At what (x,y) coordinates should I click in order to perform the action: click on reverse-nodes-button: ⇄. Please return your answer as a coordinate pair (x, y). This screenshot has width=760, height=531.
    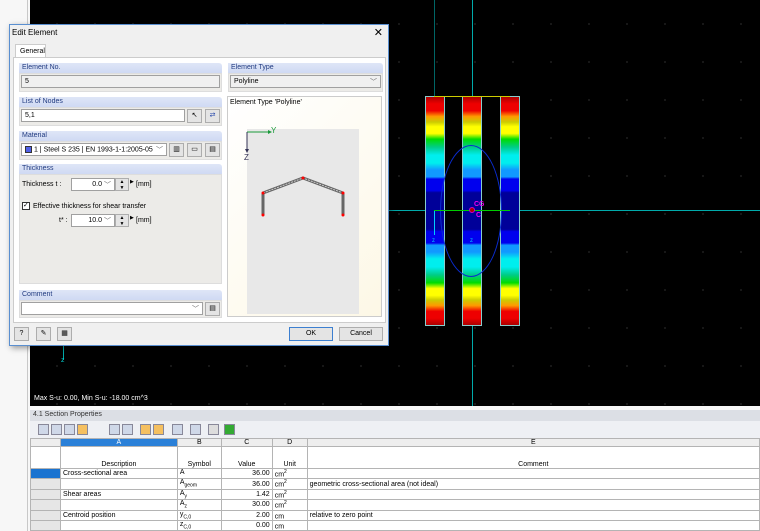
    Looking at the image, I should click on (212, 116).